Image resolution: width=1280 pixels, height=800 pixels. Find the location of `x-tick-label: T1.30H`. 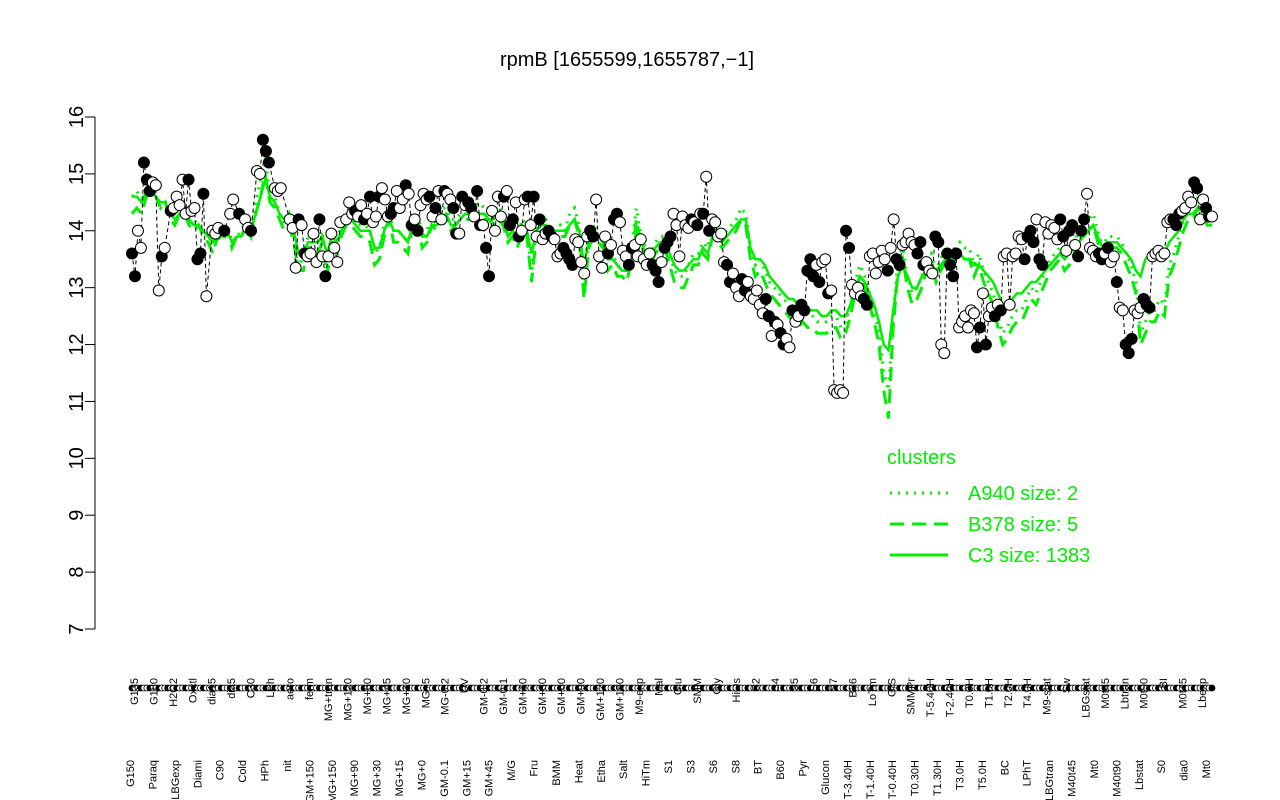

x-tick-label: T1.30H is located at coordinates (938, 778).